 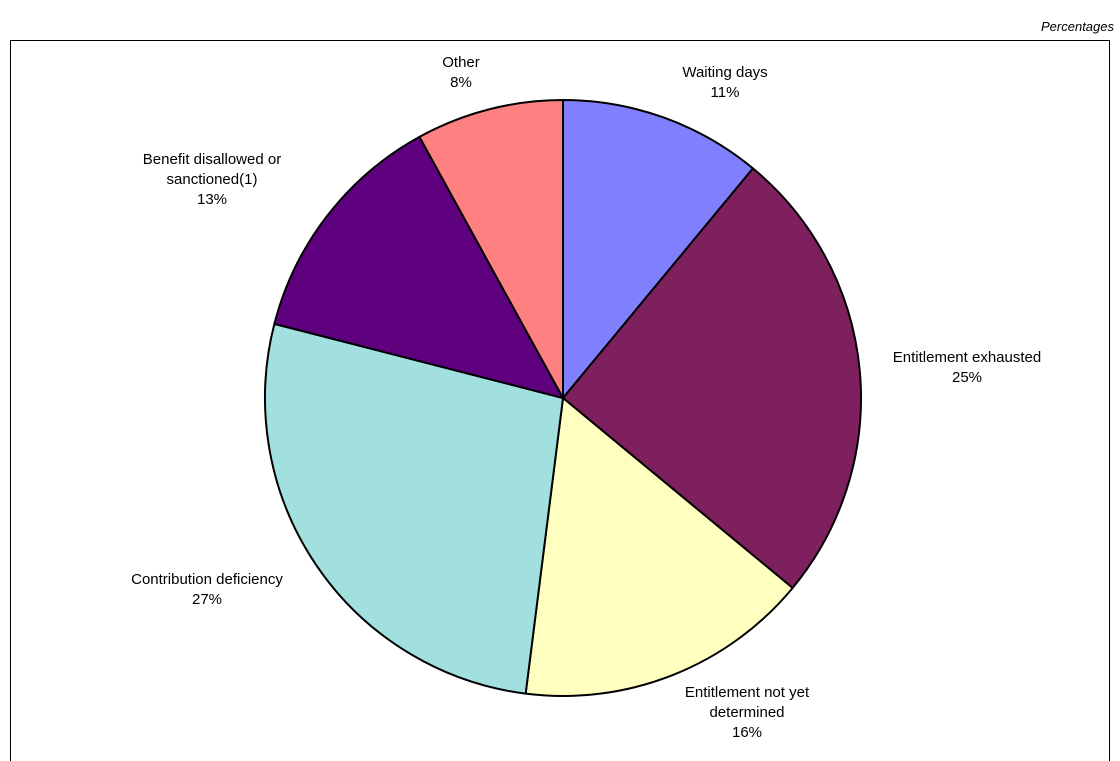 I want to click on pie-slice-entitlement-exhausted, so click(x=712, y=378).